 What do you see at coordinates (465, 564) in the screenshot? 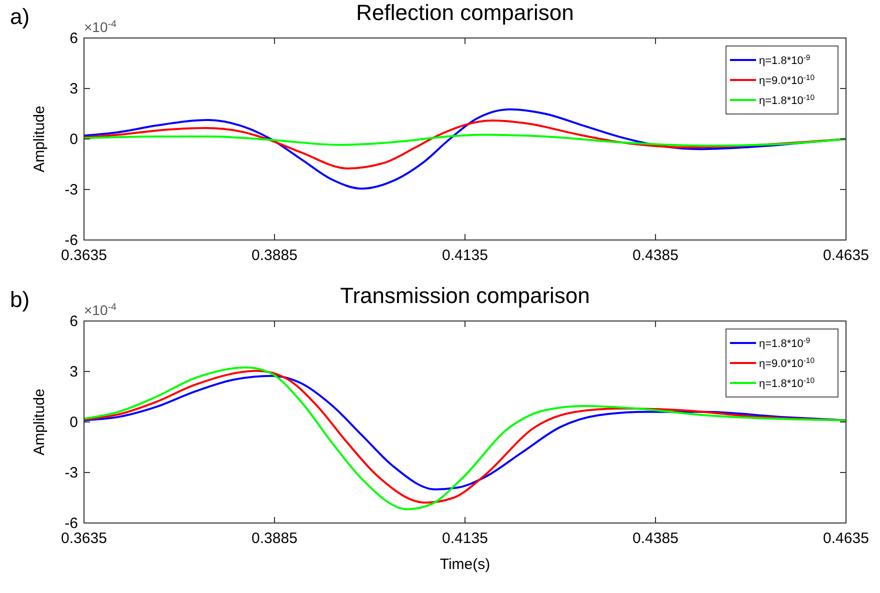
I see `x-axis-title: Time(s)` at bounding box center [465, 564].